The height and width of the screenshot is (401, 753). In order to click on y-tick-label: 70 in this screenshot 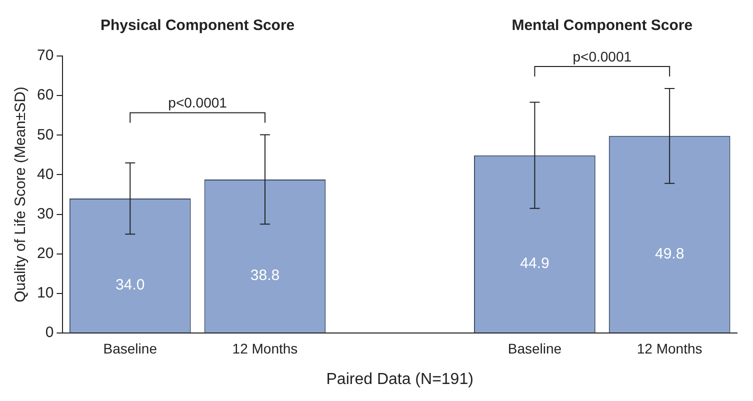, I will do `click(45, 55)`.